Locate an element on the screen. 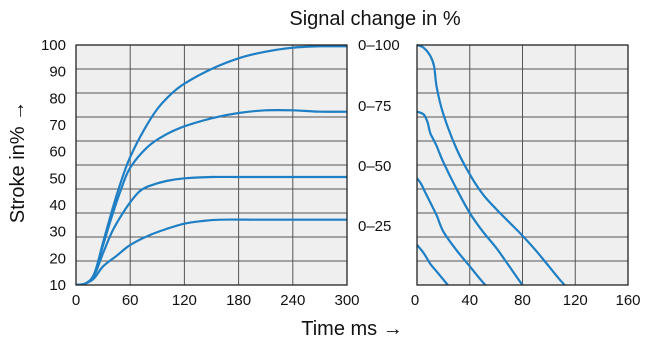  series-labels: 0–100 0–75 0–50 0–25 is located at coordinates (379, 136).